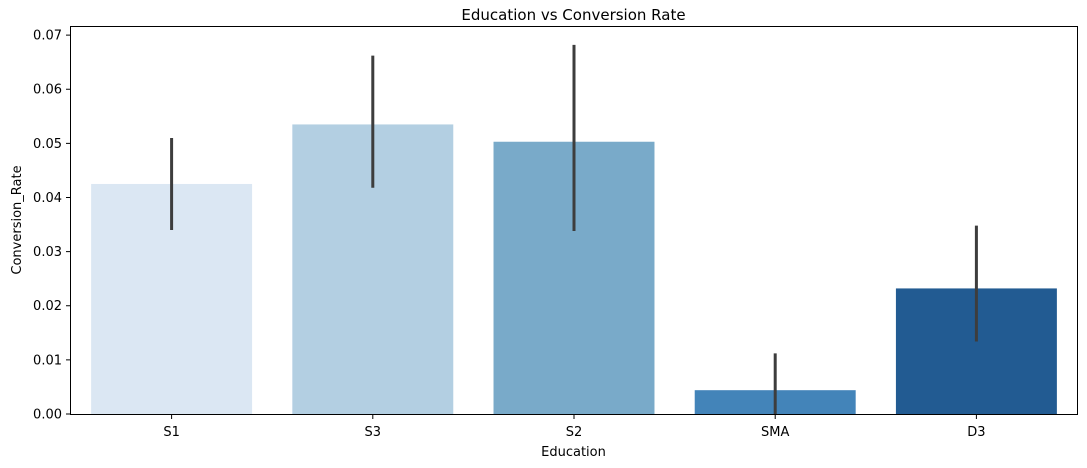 The width and height of the screenshot is (1087, 468). What do you see at coordinates (574, 432) in the screenshot?
I see `x-tick-label-s2: S2` at bounding box center [574, 432].